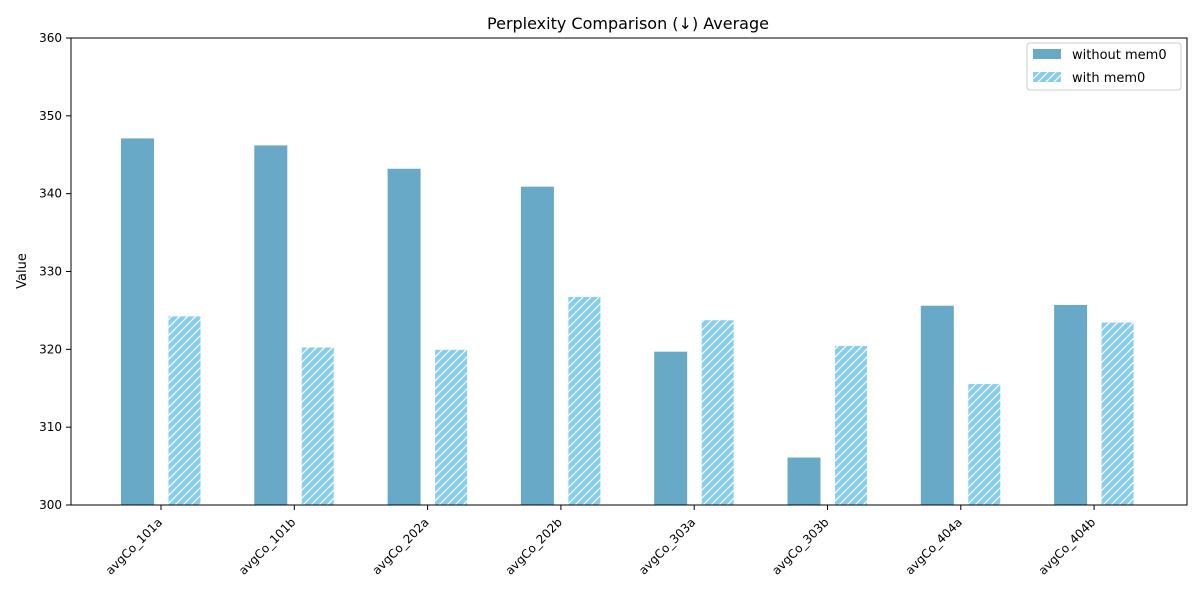 The width and height of the screenshot is (1200, 604). What do you see at coordinates (451, 427) in the screenshot?
I see `bar-with-mem0-avgCo_202a` at bounding box center [451, 427].